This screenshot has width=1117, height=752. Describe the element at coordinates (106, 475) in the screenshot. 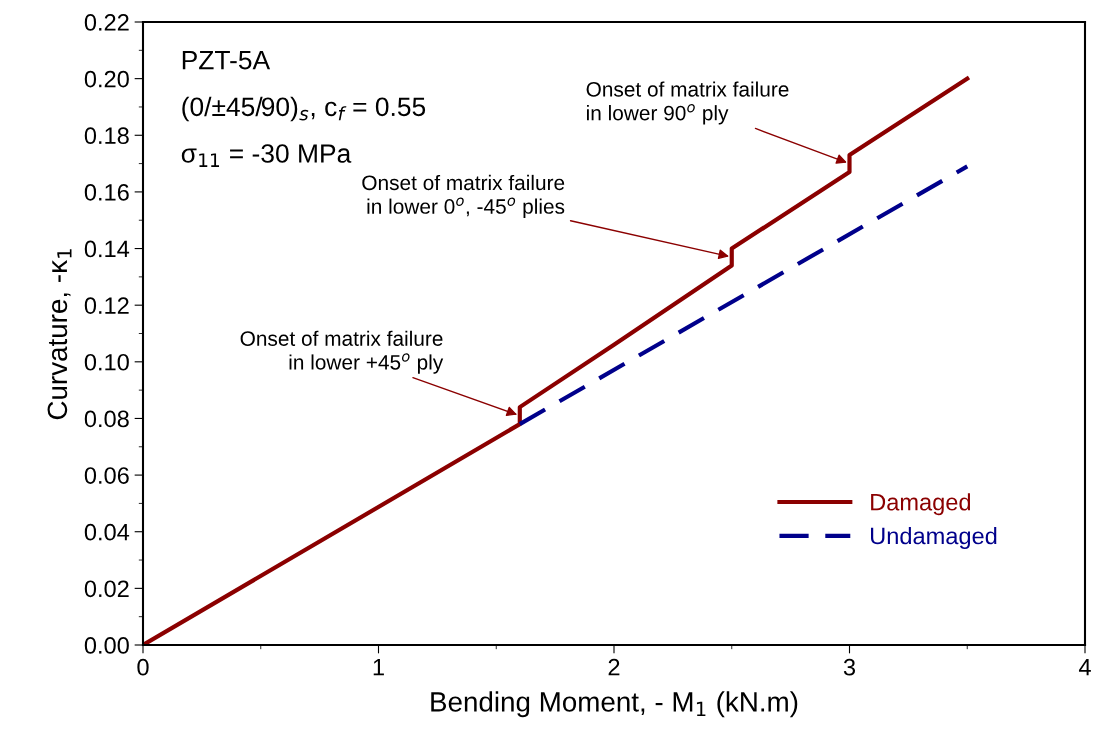

I see `y-tick-label: 0.06` at that location.